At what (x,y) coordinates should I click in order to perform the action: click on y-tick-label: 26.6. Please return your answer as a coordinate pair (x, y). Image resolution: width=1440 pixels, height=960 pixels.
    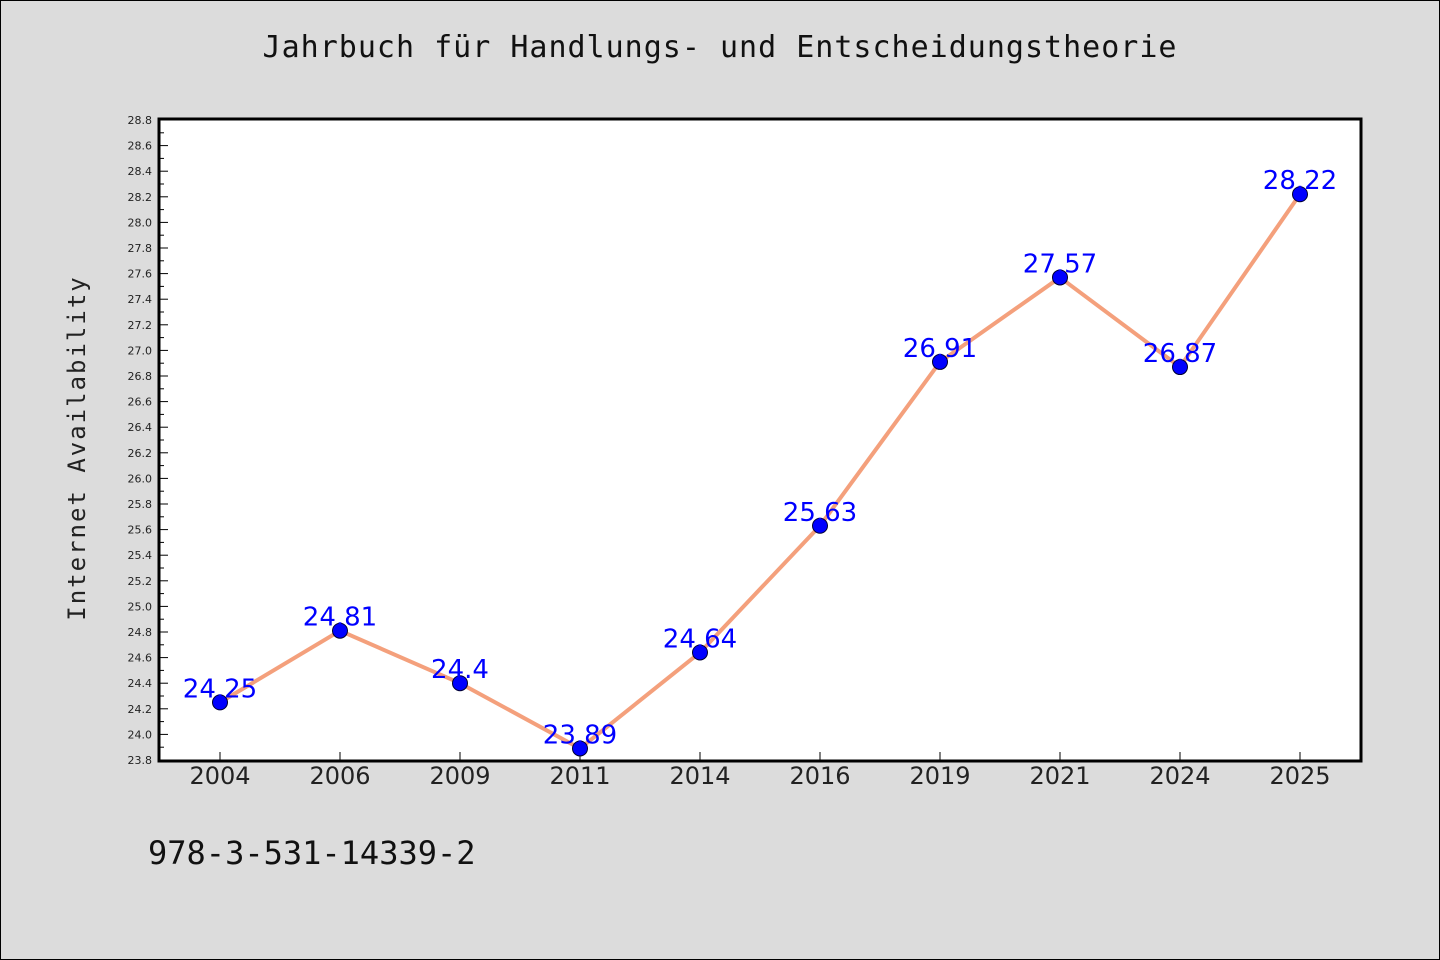
    Looking at the image, I should click on (140, 402).